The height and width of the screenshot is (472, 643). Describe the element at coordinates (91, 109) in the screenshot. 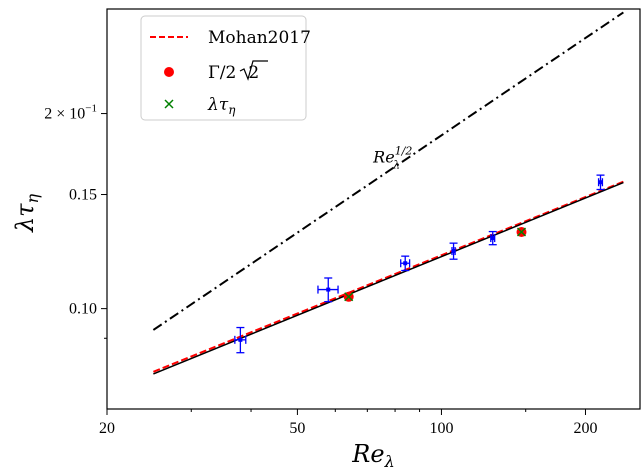

I see `y-tick-label-exp: −1` at that location.